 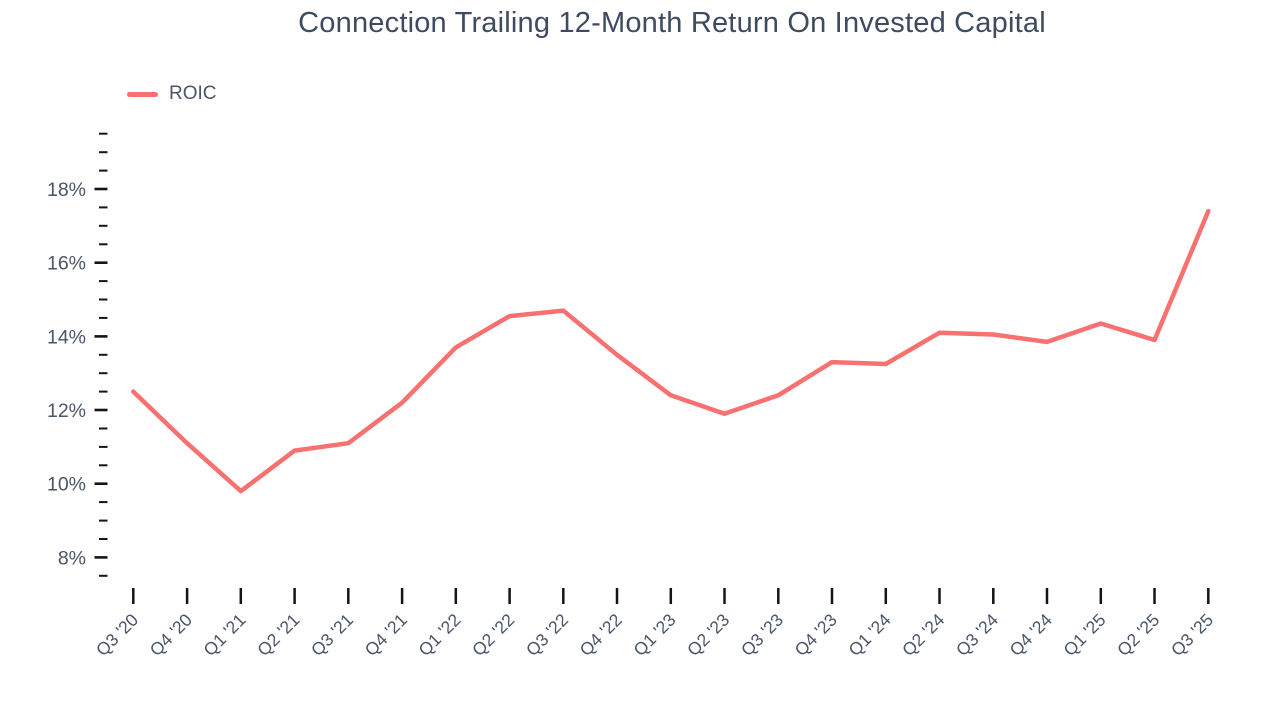 What do you see at coordinates (816, 635) in the screenshot?
I see `x-axis-label: Q4 '23` at bounding box center [816, 635].